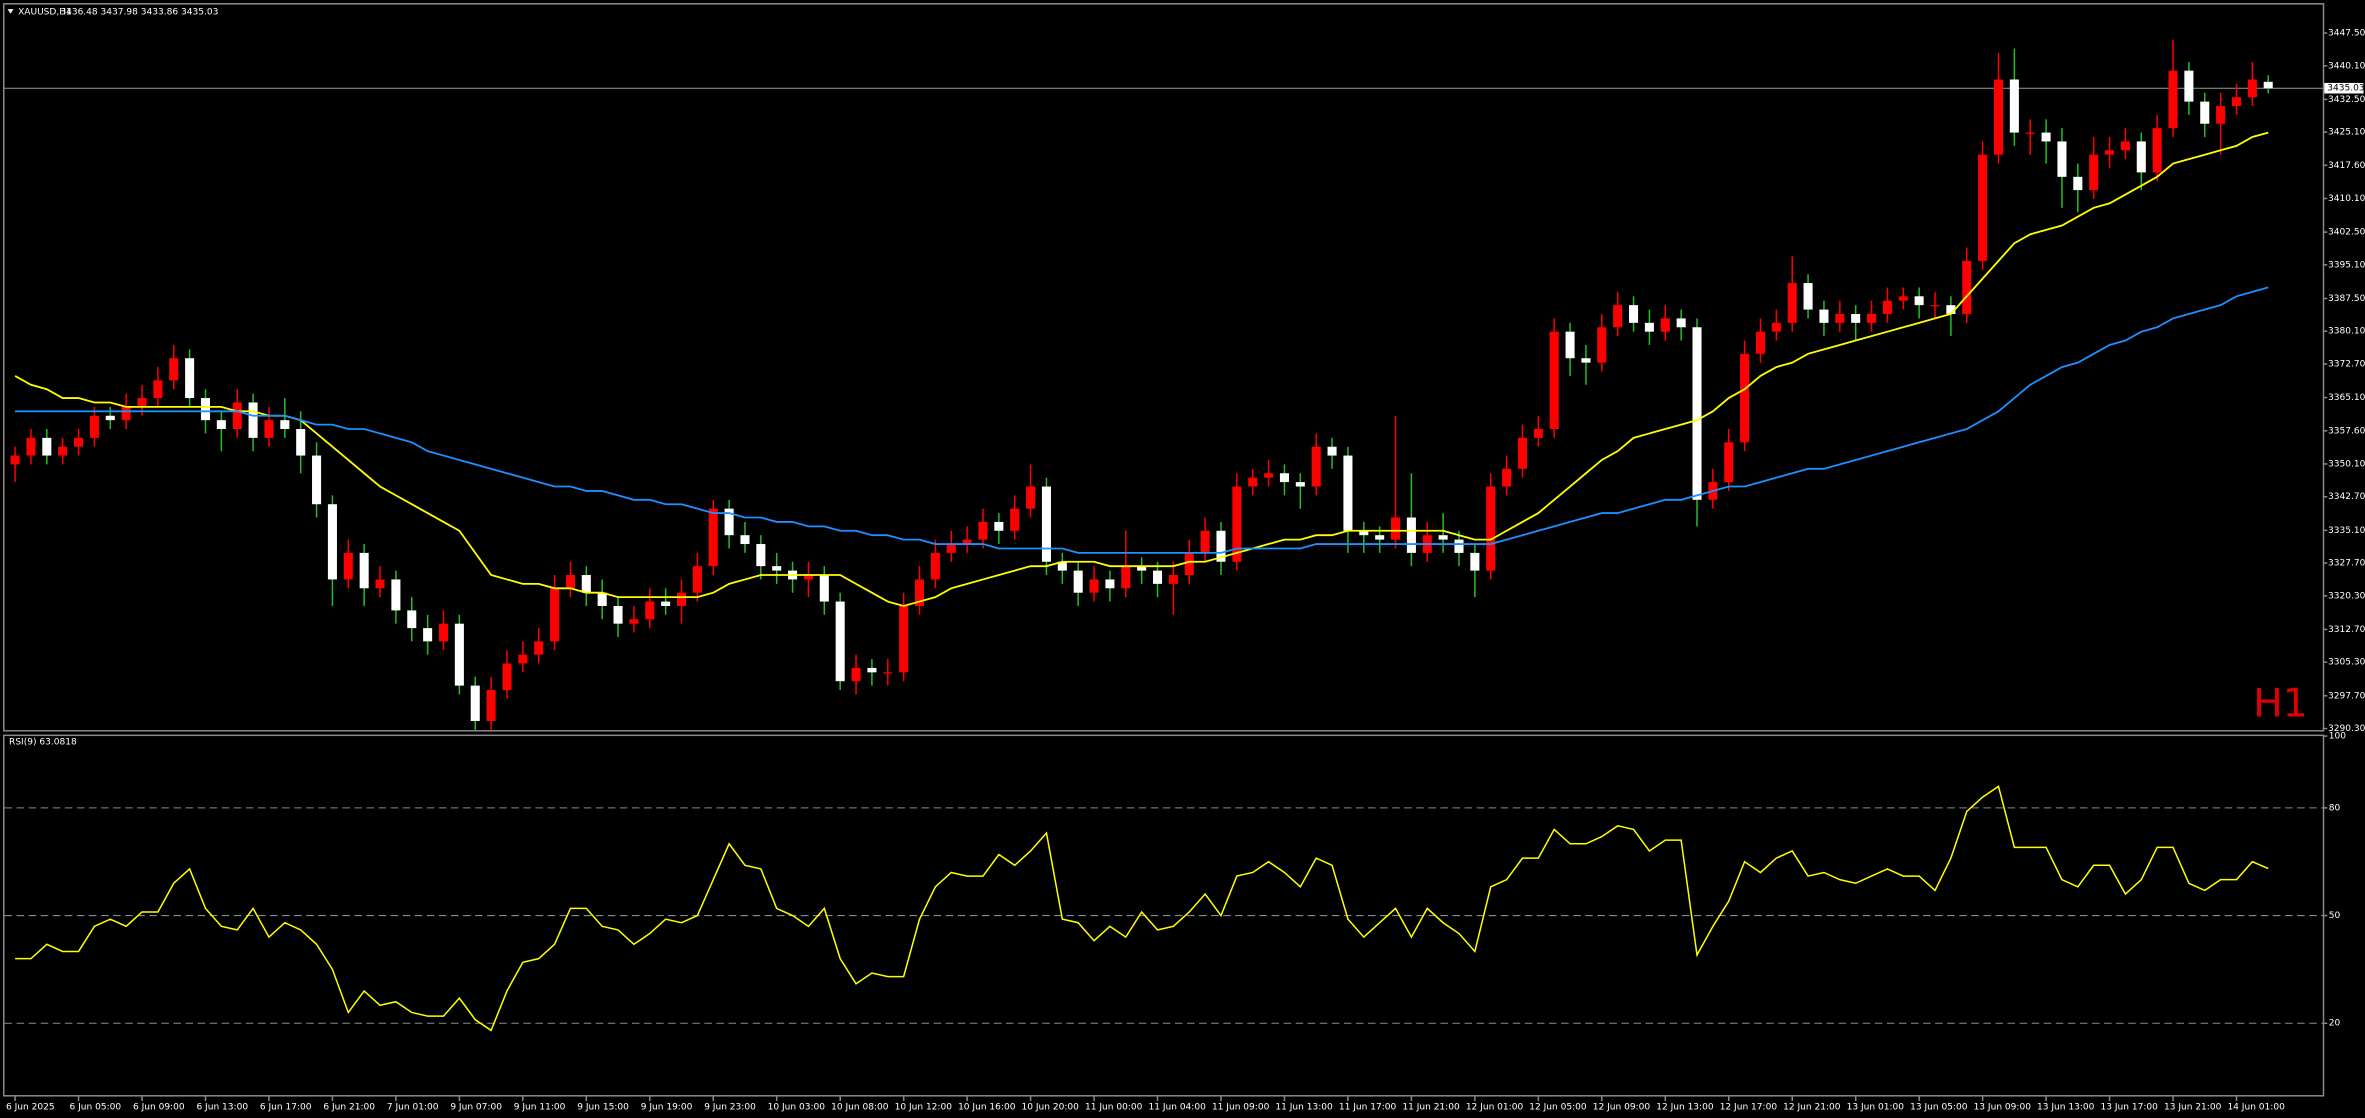  Describe the element at coordinates (2346, 564) in the screenshot. I see `y-tick-label: 3327.70` at that location.